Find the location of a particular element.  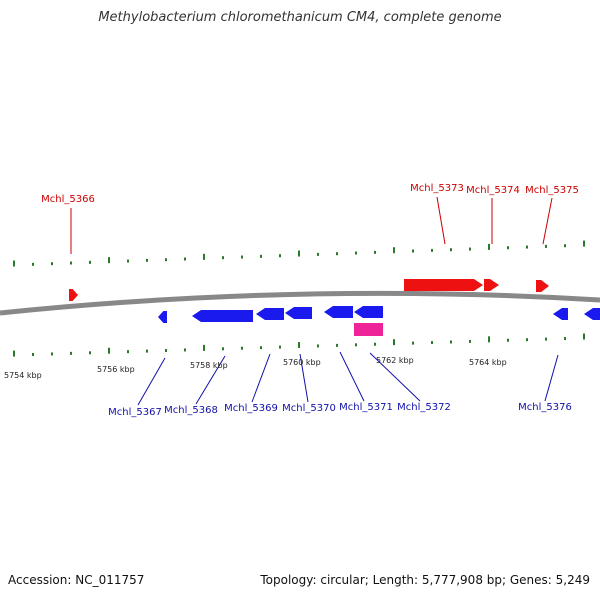

gene-label-reverse: Mchl_5371 is located at coordinates (366, 407).